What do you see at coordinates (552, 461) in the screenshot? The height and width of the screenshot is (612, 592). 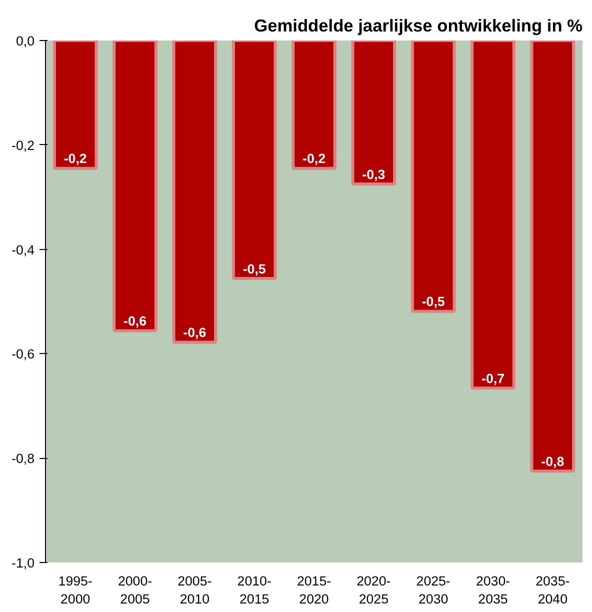 I see `data-label: -0,8` at bounding box center [552, 461].